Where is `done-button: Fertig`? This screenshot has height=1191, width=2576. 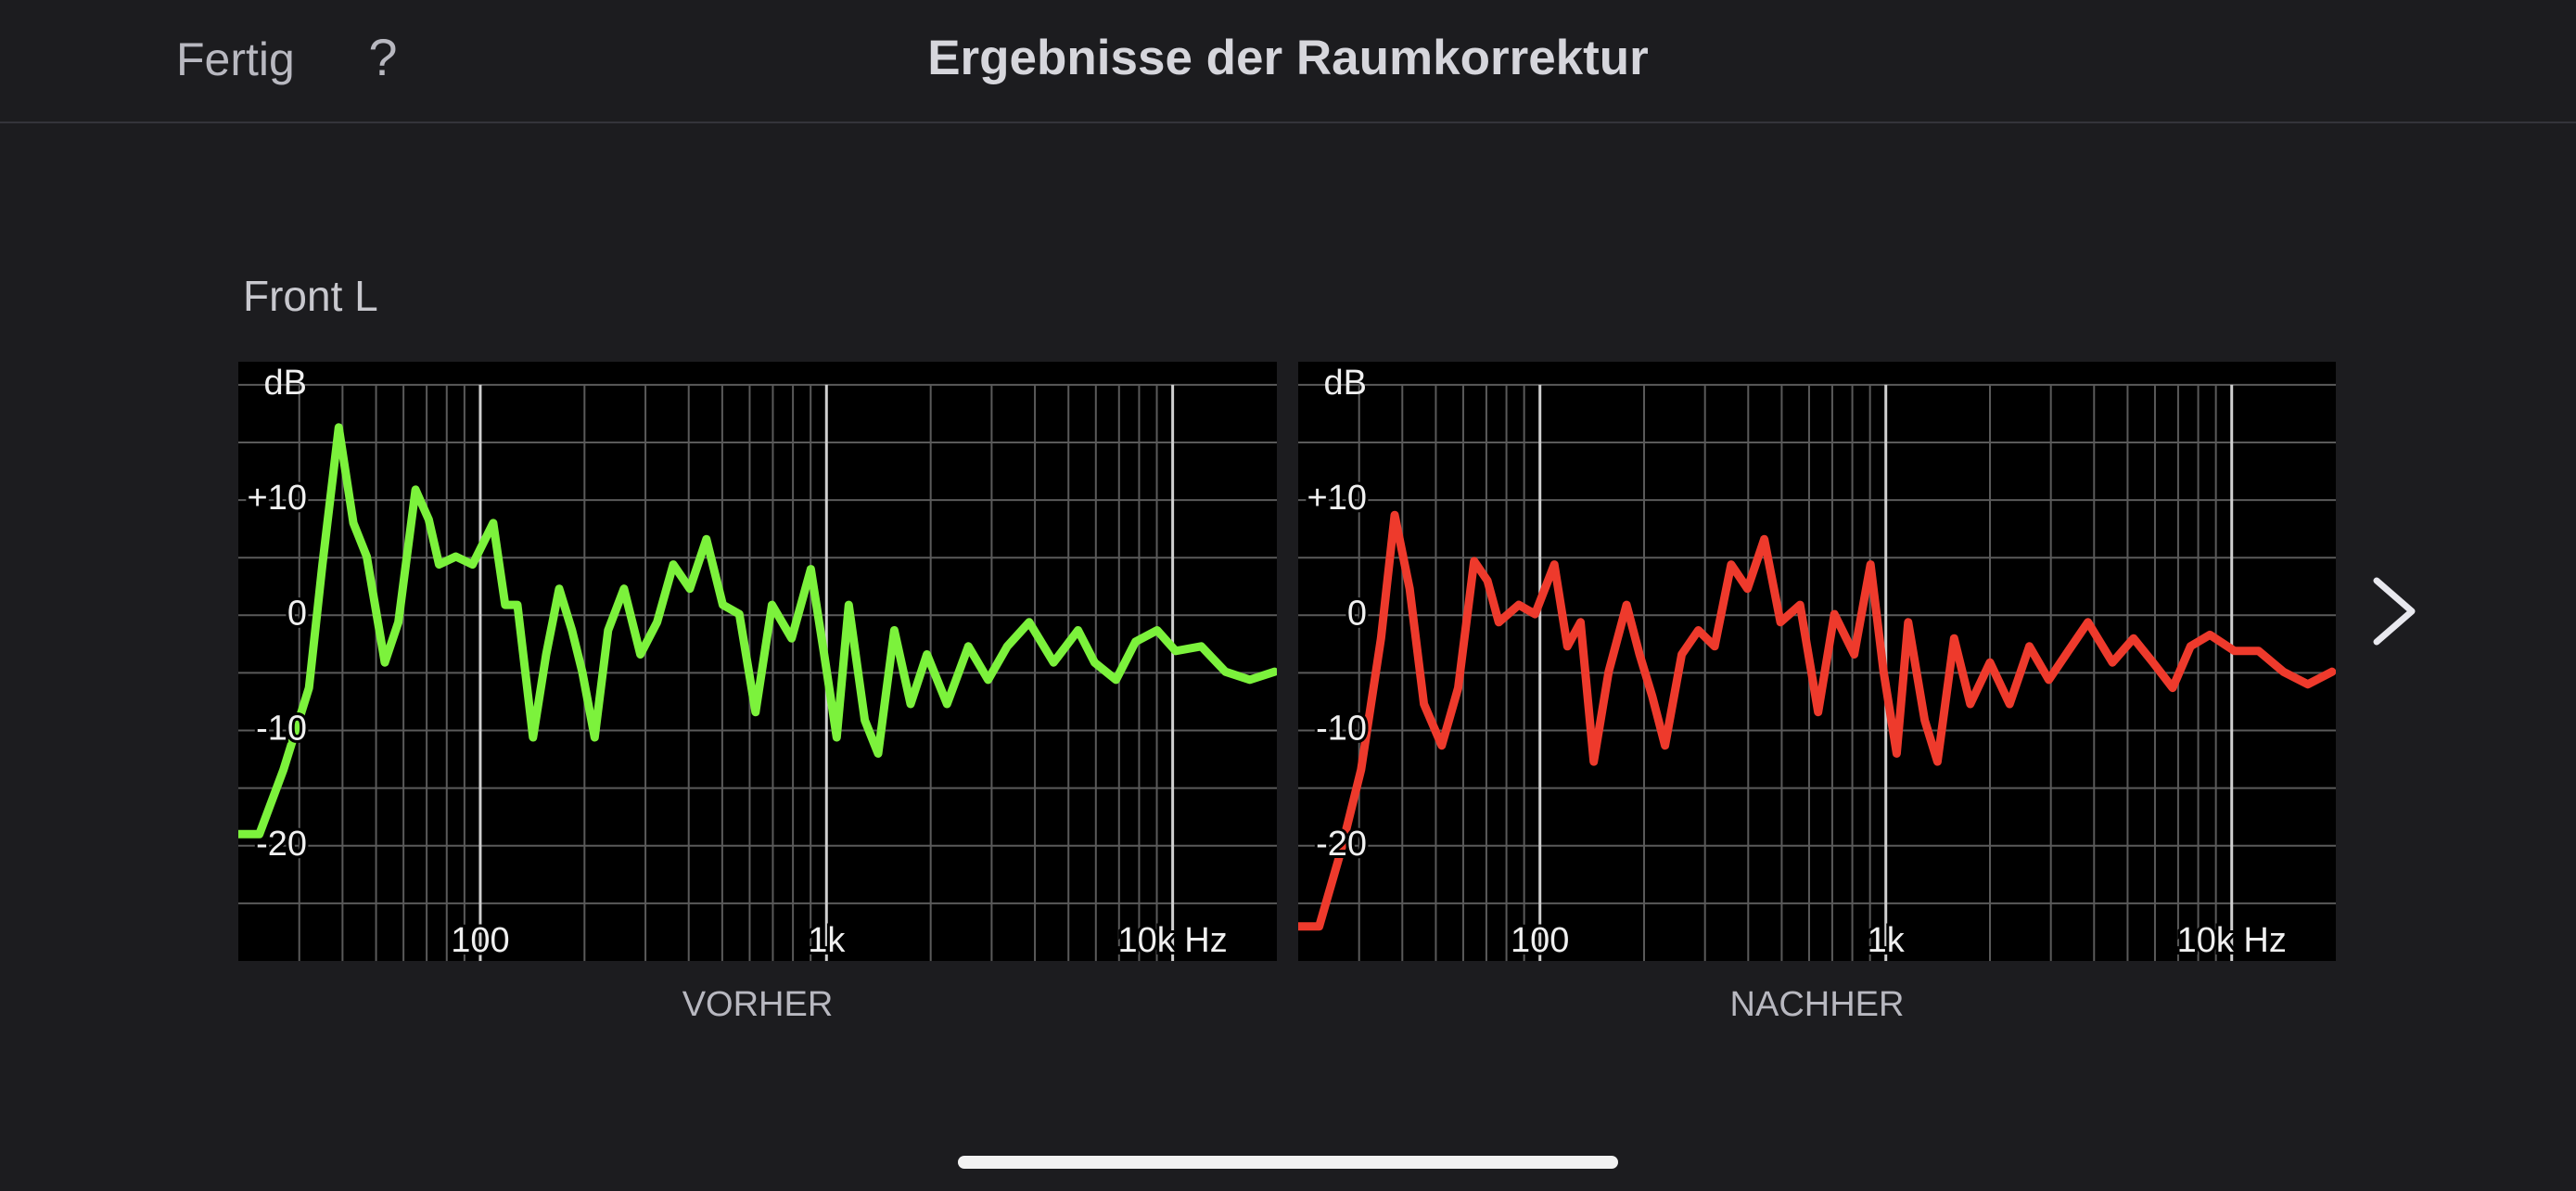
done-button: Fertig is located at coordinates (235, 59).